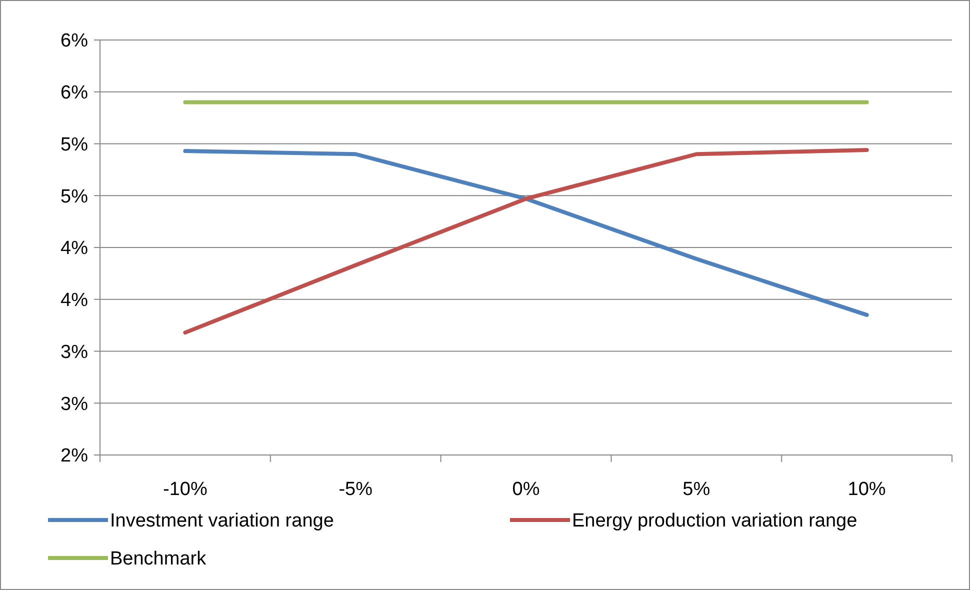 Image resolution: width=970 pixels, height=590 pixels. Describe the element at coordinates (158, 559) in the screenshot. I see `legend-label: Benchmark` at that location.